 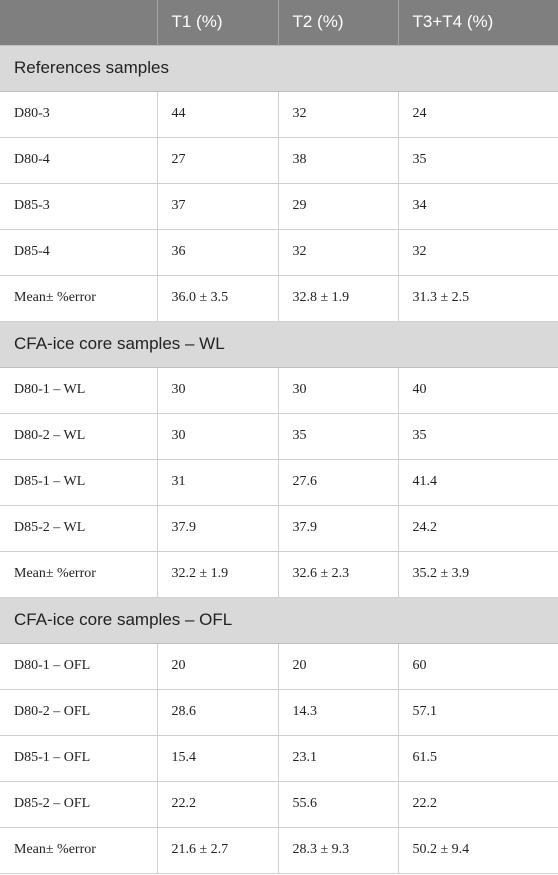 I want to click on table-row: D80-4 27 38 35, so click(x=279, y=160).